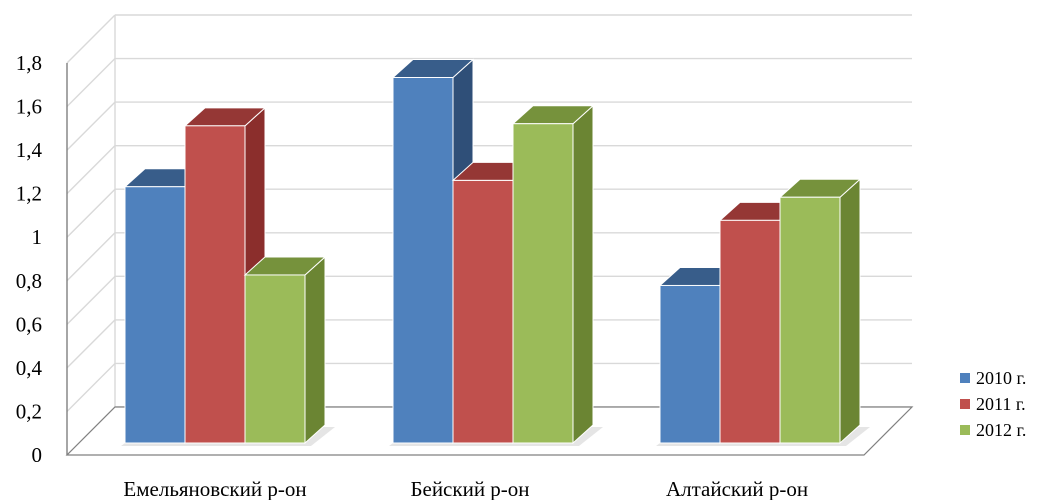 The width and height of the screenshot is (1058, 500). What do you see at coordinates (29, 281) in the screenshot?
I see `y-tick-label: 0,8` at bounding box center [29, 281].